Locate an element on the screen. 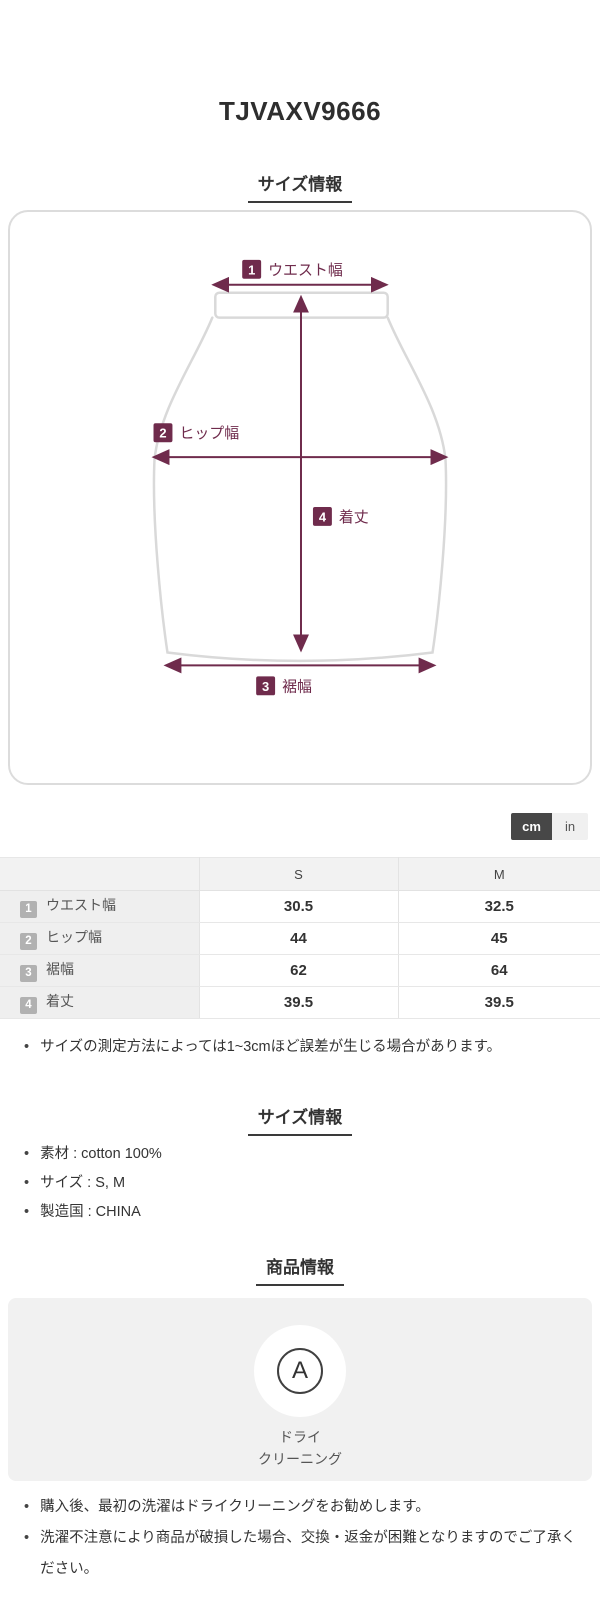 The height and width of the screenshot is (1609, 600). size-info-heading-wrap: サイズ情報 is located at coordinates (300, 186).